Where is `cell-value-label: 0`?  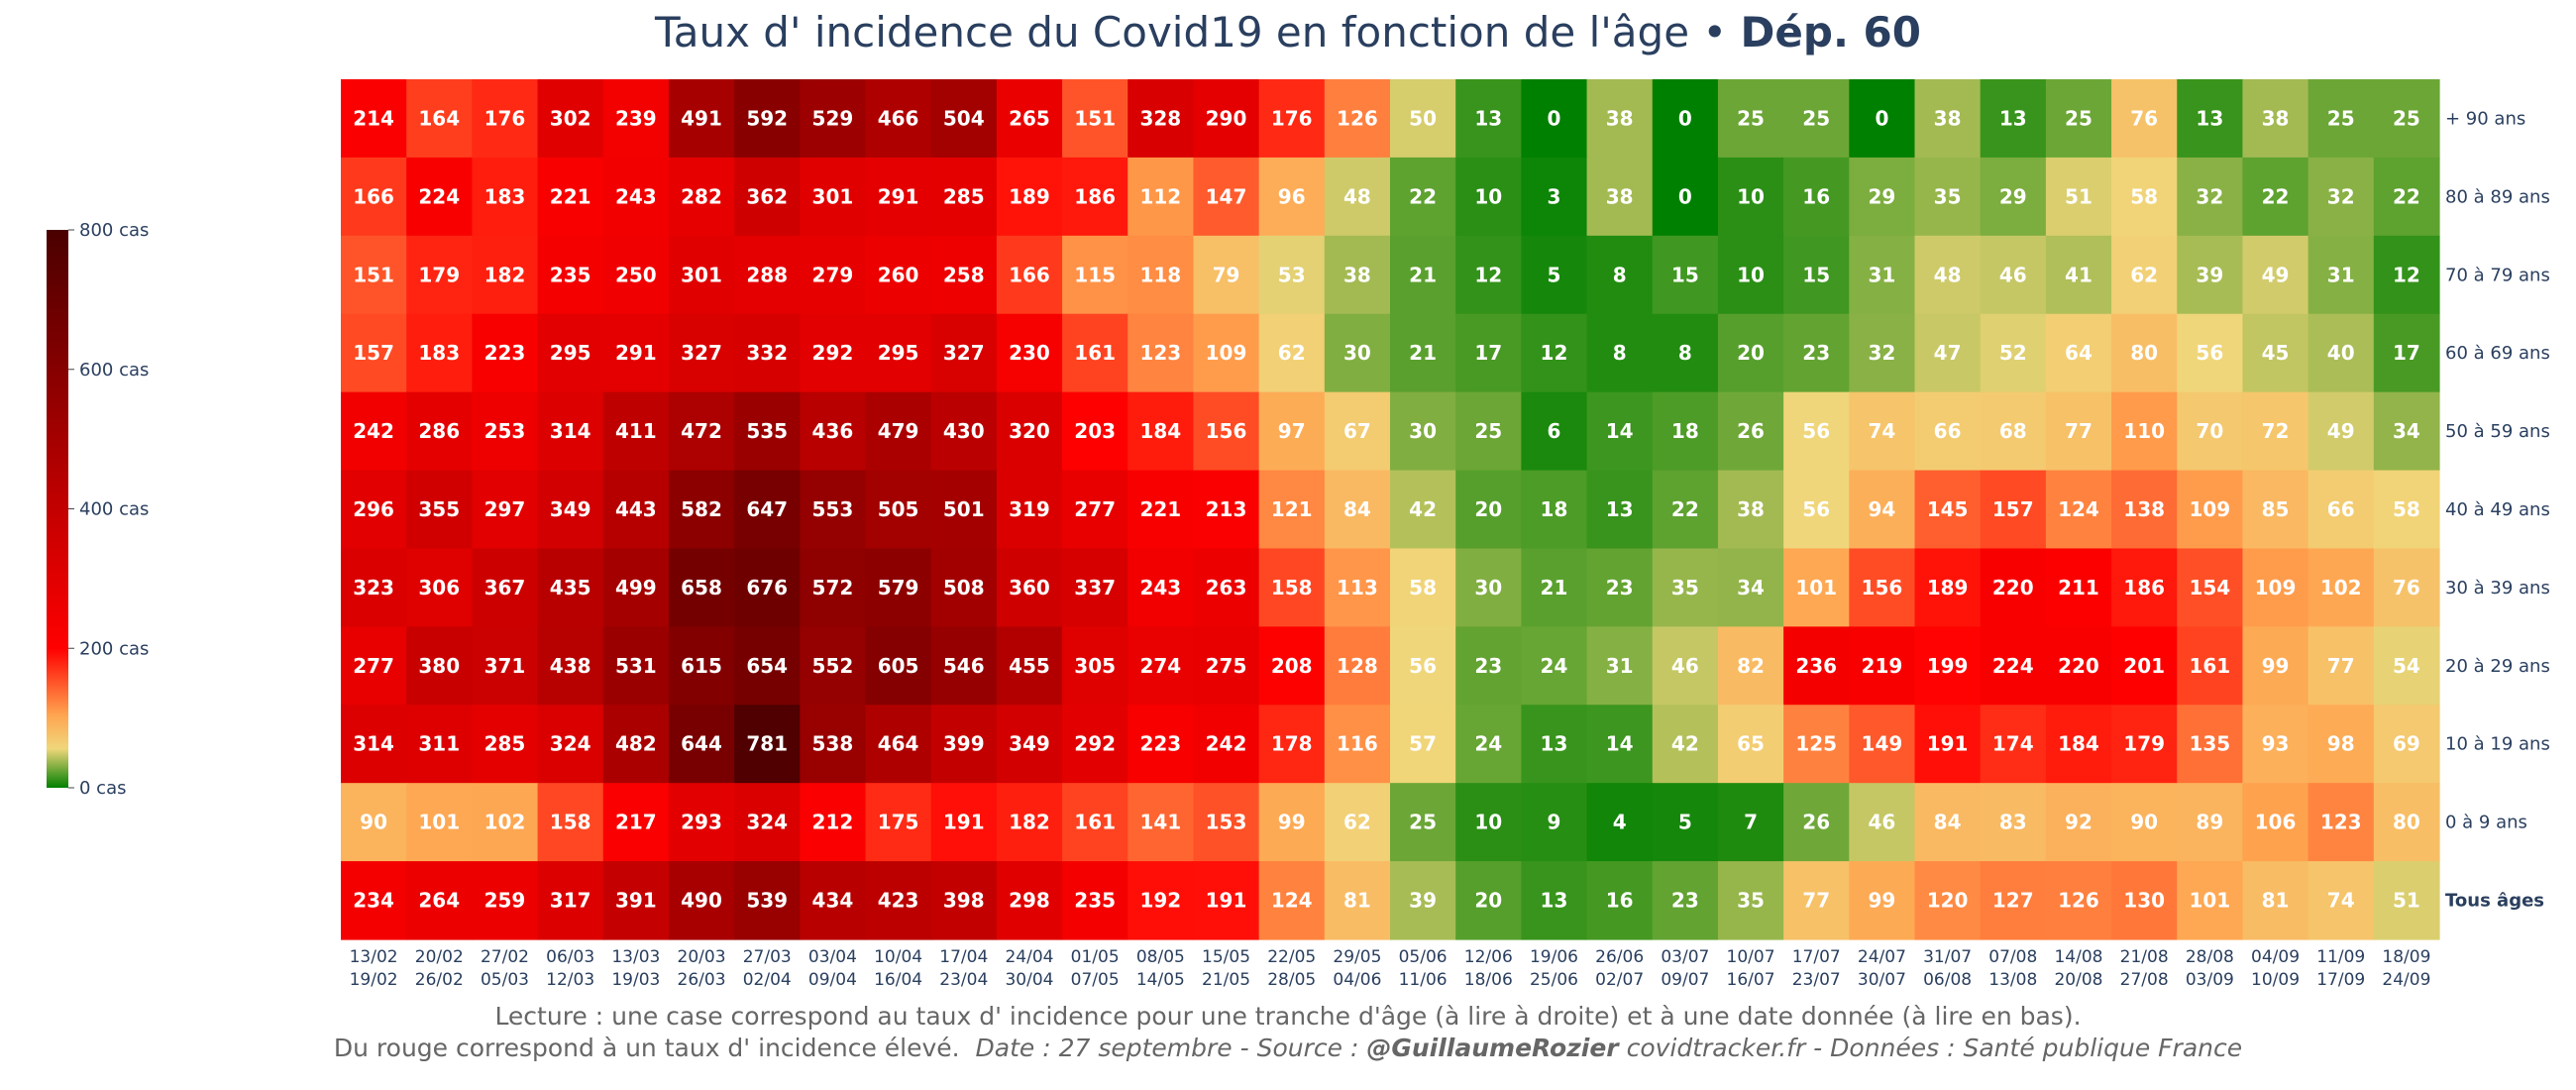 cell-value-label: 0 is located at coordinates (1685, 118).